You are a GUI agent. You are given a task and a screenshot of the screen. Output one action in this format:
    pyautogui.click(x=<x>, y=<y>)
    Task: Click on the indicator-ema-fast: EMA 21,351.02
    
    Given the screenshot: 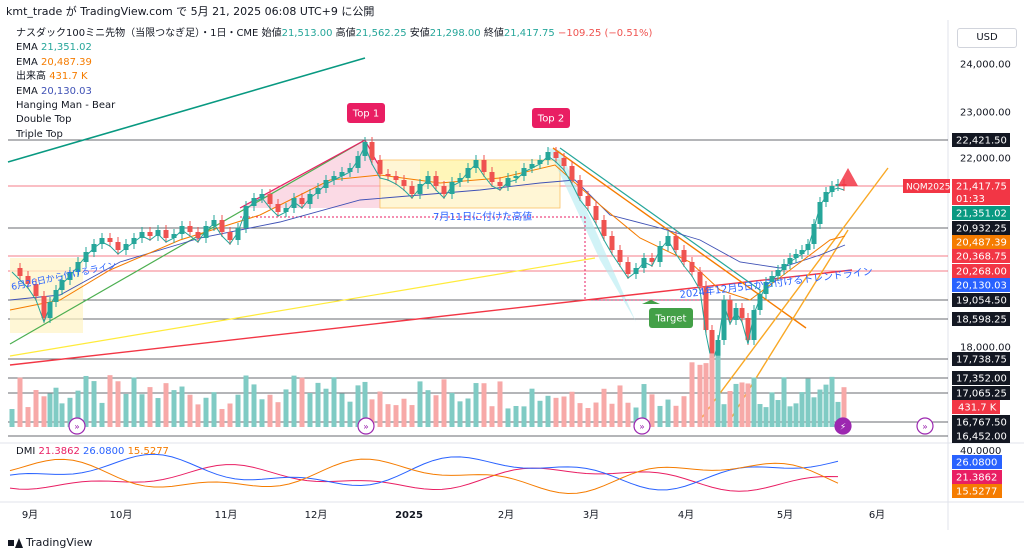 What is the action you would take?
    pyautogui.click(x=54, y=48)
    